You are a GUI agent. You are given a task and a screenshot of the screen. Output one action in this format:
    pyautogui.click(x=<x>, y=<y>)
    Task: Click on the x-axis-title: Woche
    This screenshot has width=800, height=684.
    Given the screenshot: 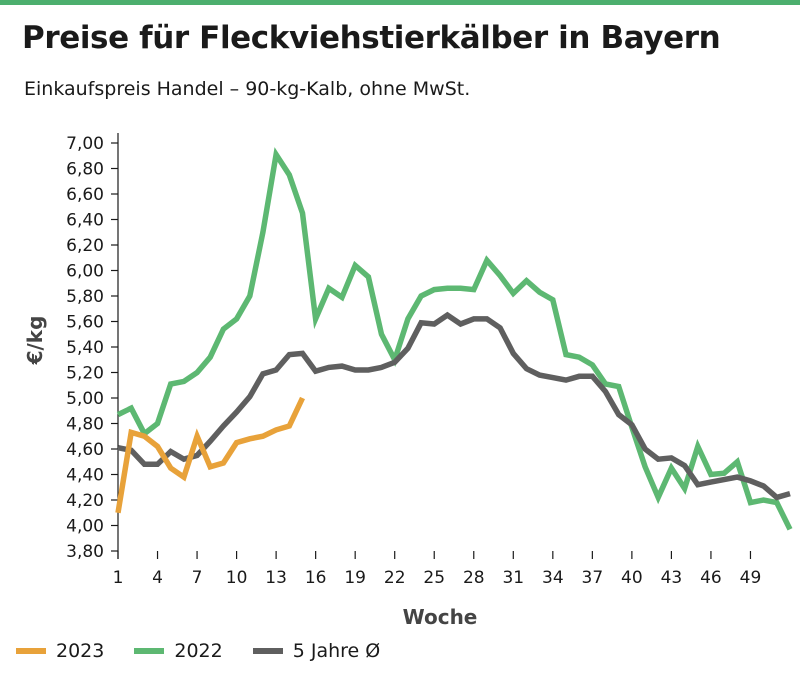 What is the action you would take?
    pyautogui.click(x=440, y=617)
    